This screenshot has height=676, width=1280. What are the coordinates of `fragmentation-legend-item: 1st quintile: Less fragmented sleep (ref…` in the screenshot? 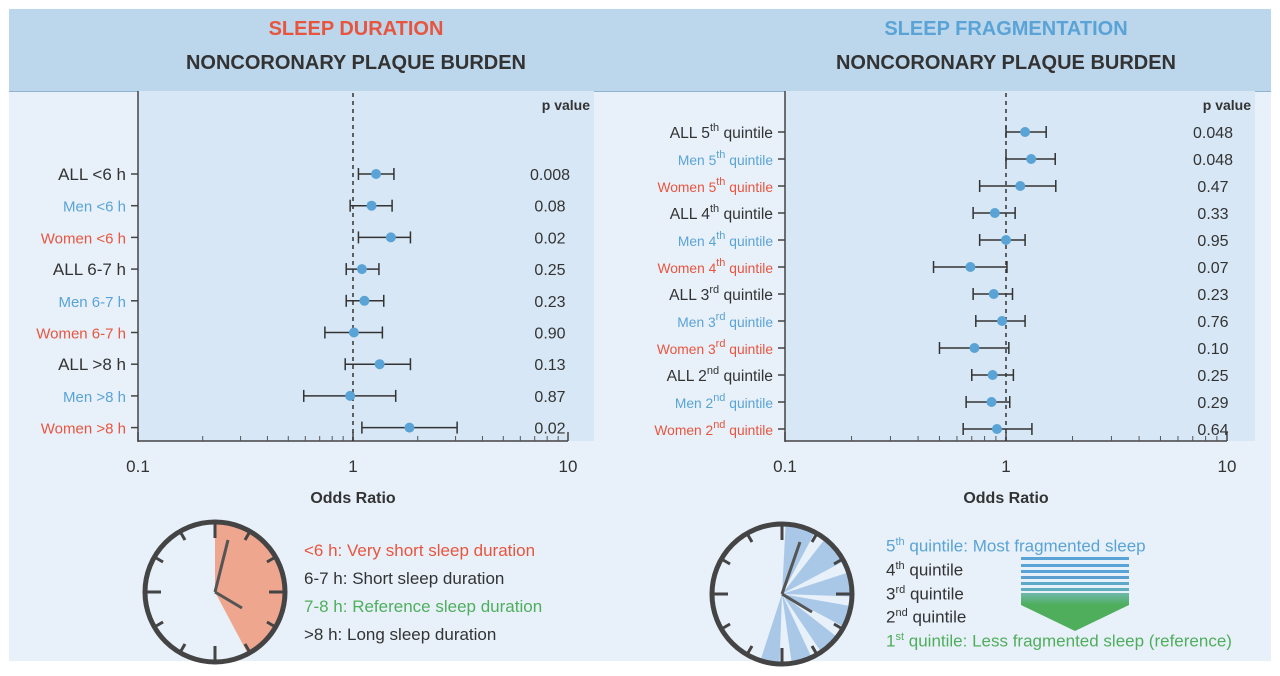 It's located at (1059, 641).